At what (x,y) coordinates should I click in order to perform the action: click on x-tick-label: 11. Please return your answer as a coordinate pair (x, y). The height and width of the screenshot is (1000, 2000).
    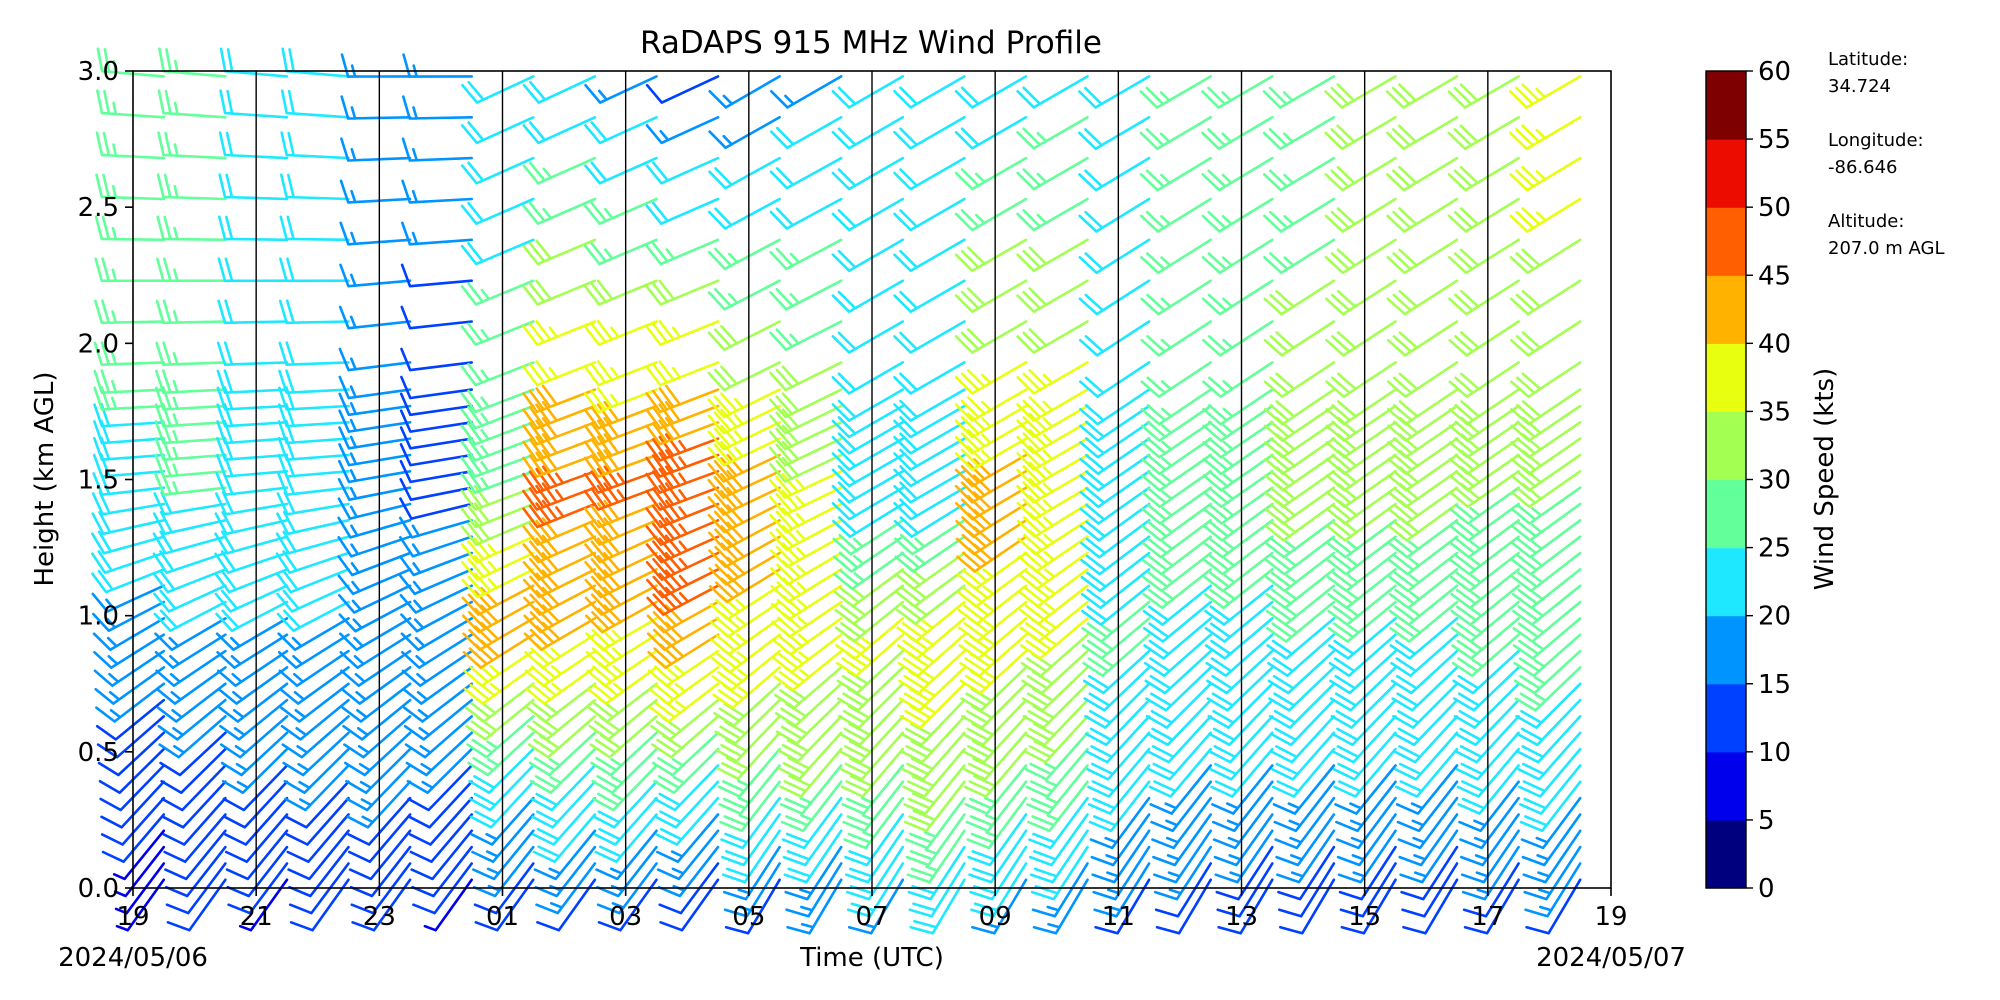
    Looking at the image, I should click on (1118, 917).